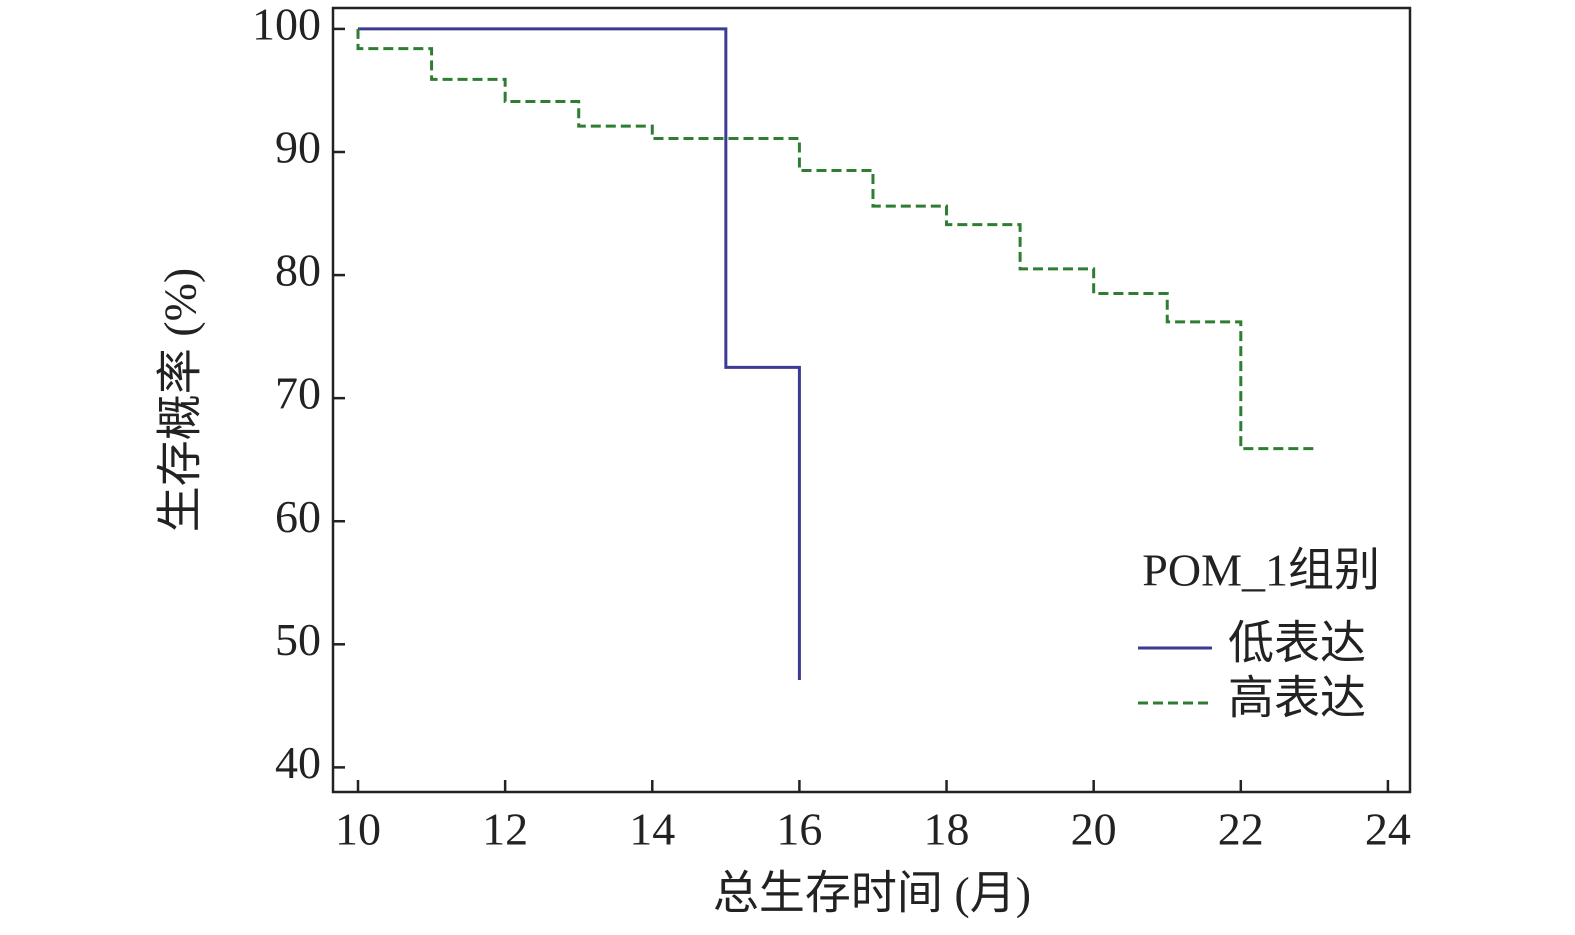 The width and height of the screenshot is (1575, 935). What do you see at coordinates (652, 829) in the screenshot?
I see `x-tick-label: 14` at bounding box center [652, 829].